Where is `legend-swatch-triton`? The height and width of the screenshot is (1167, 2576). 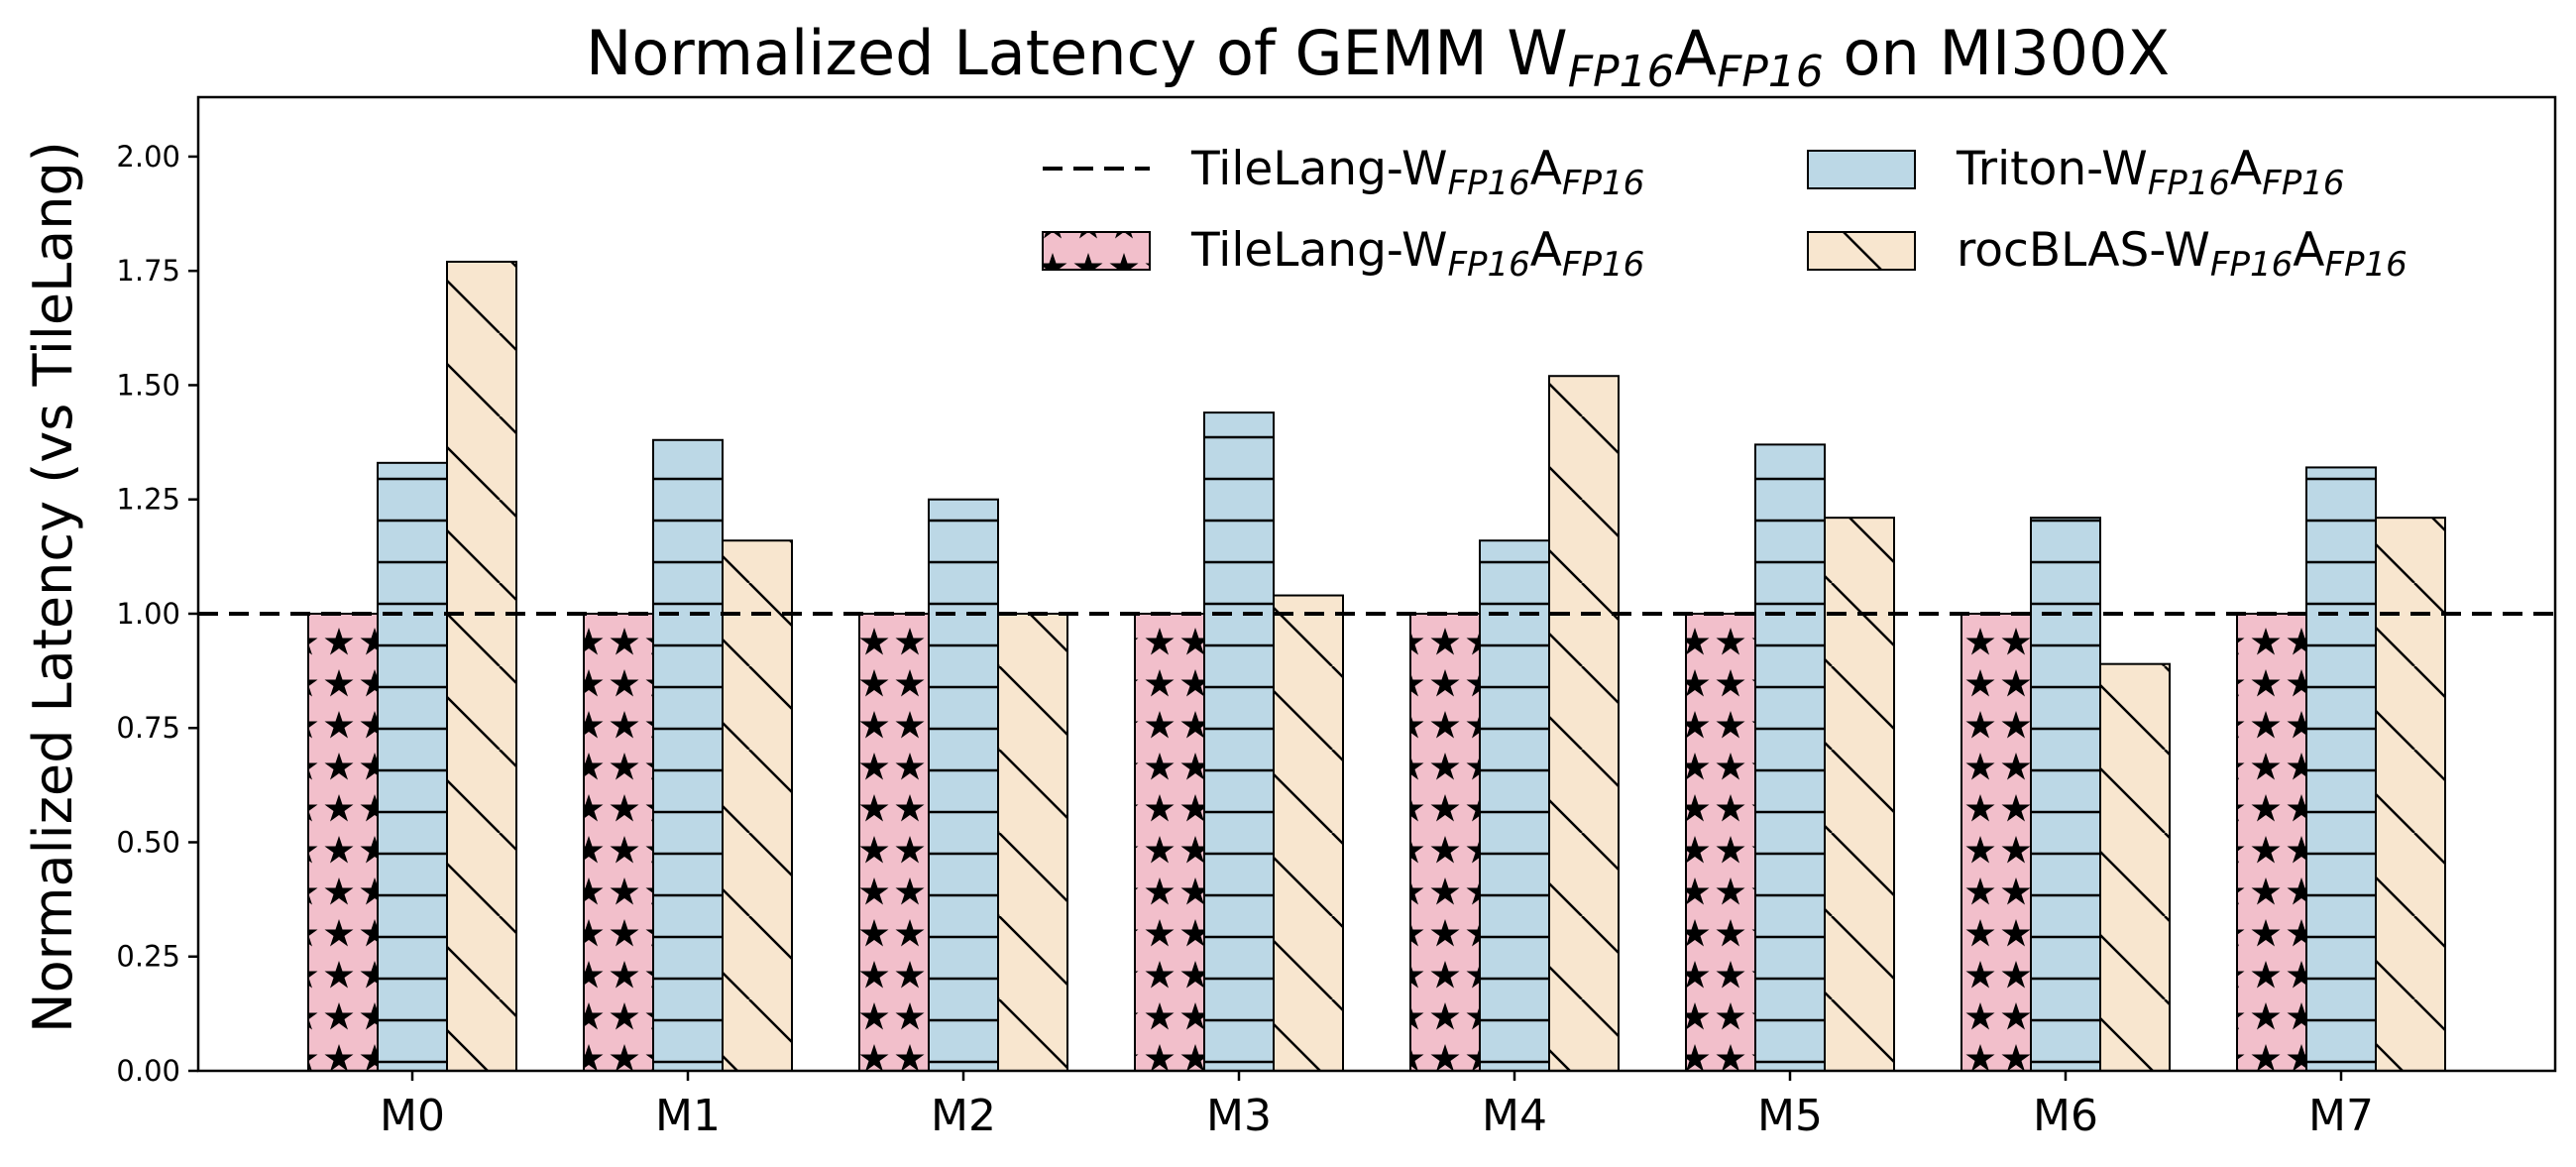 legend-swatch-triton is located at coordinates (1861, 169).